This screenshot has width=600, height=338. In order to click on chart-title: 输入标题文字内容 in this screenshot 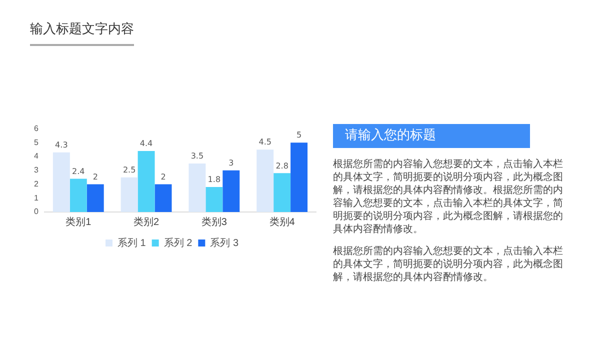, I will do `click(82, 33)`.